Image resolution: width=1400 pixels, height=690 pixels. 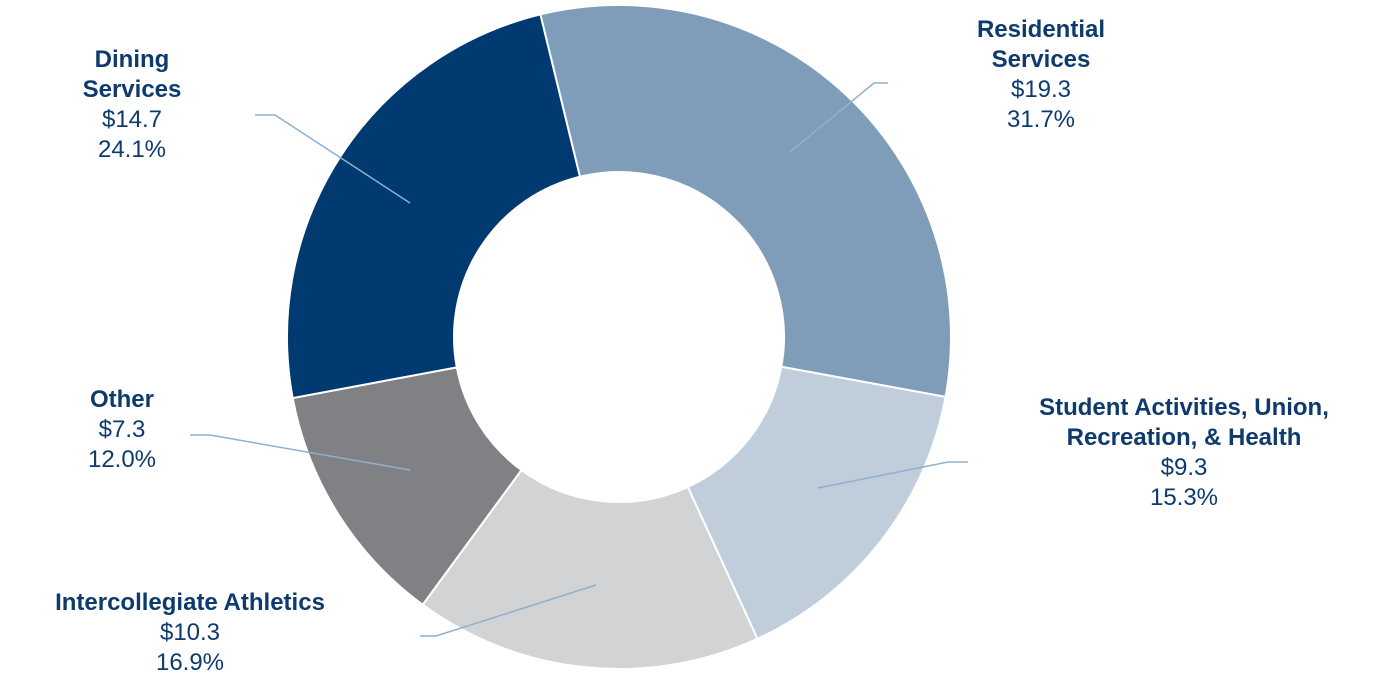 What do you see at coordinates (132, 119) in the screenshot?
I see `value-label: $14.7` at bounding box center [132, 119].